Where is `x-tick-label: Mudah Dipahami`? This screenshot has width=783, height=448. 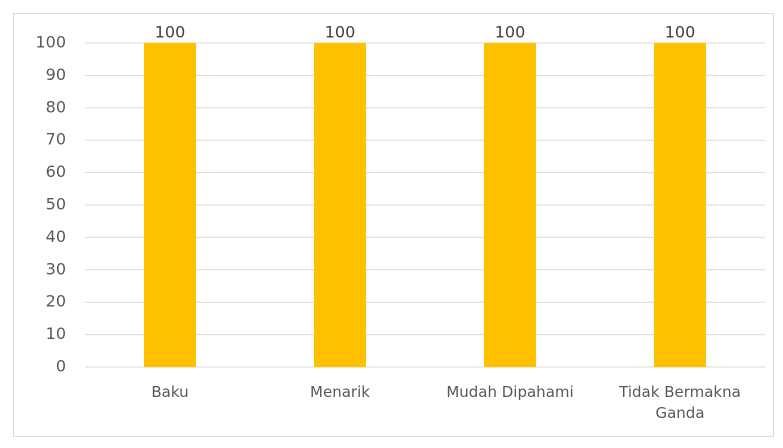
x-tick-label: Mudah Dipahami is located at coordinates (510, 392).